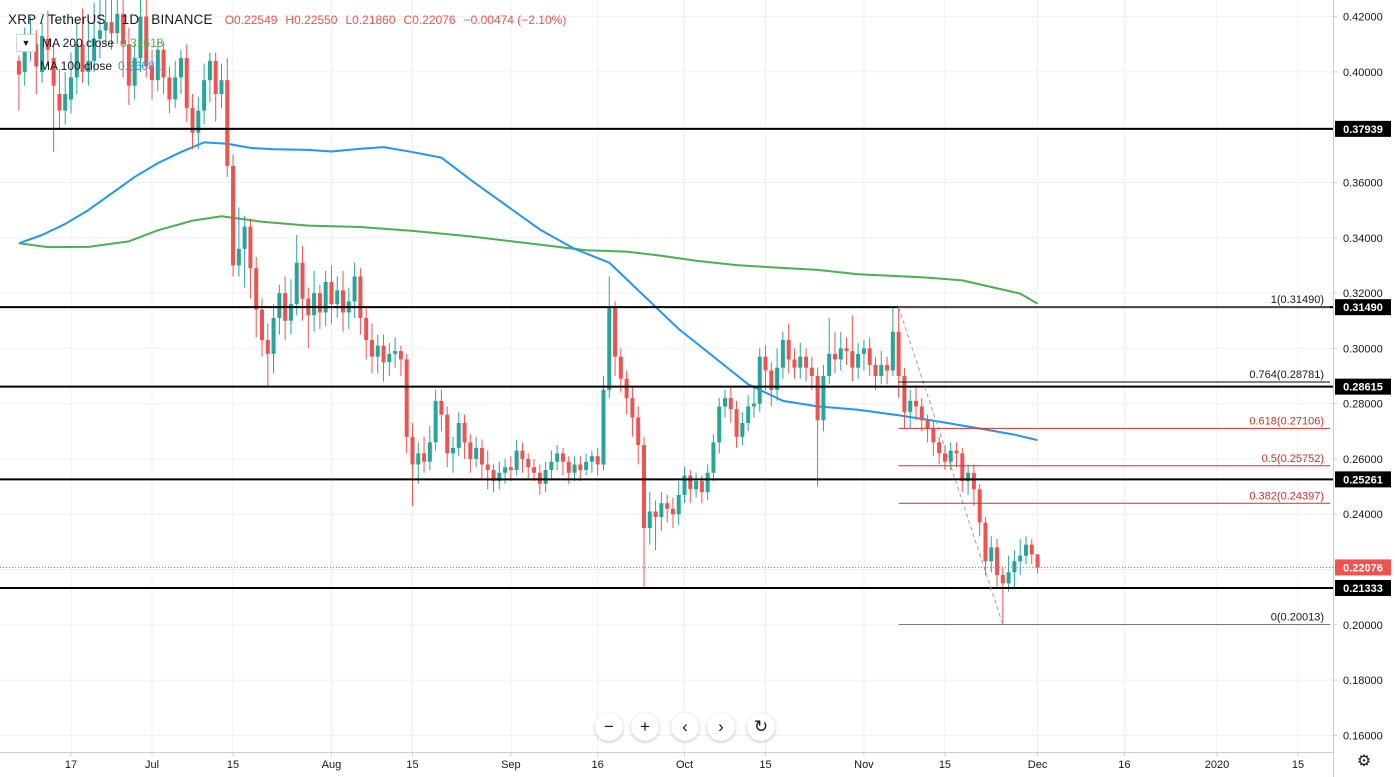 The image size is (1395, 777). Describe the element at coordinates (76, 65) in the screenshot. I see `indicator-name: MA 100 close` at that location.